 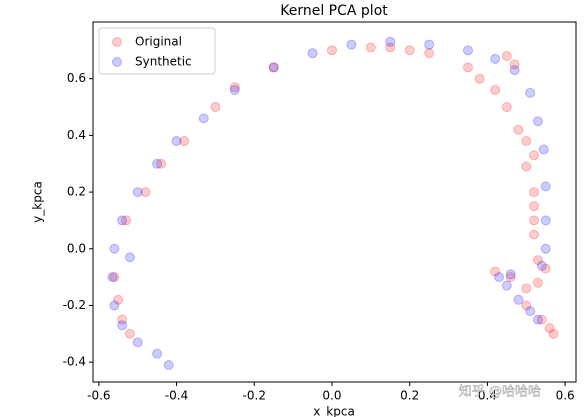 What do you see at coordinates (334, 11) in the screenshot?
I see `chart-title: Kernel PCA plot` at bounding box center [334, 11].